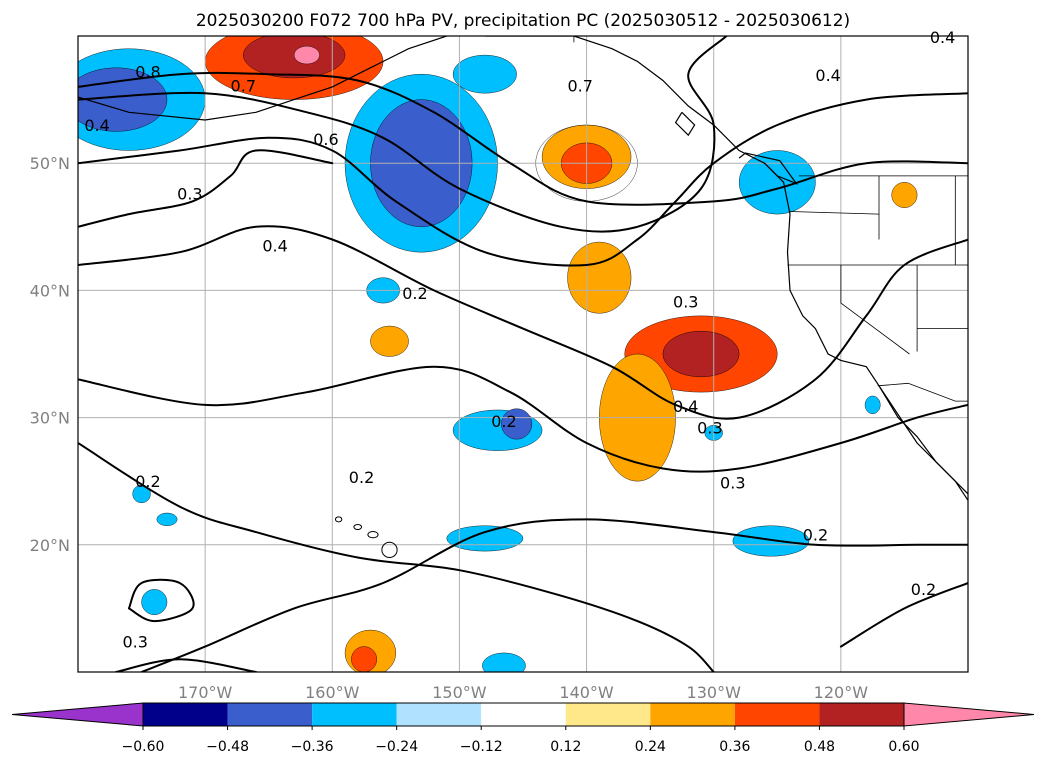 The image size is (1047, 765). I want to click on colorbar-tick-label: 0.36, so click(734, 747).